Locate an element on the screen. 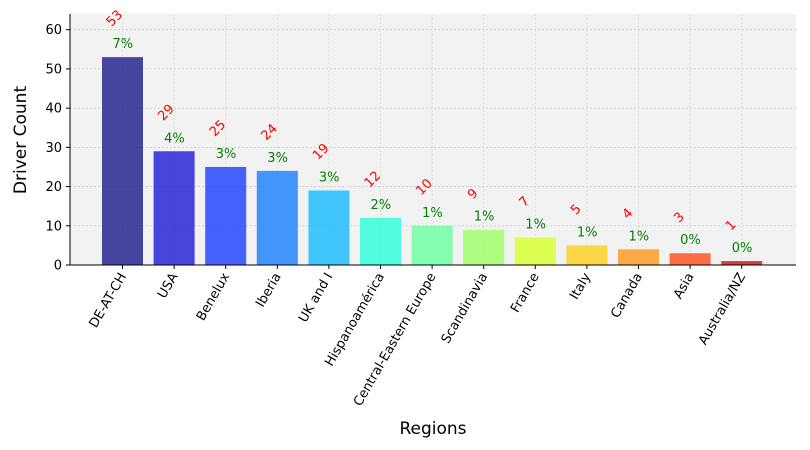  y-tick-label: 30 is located at coordinates (53, 148).